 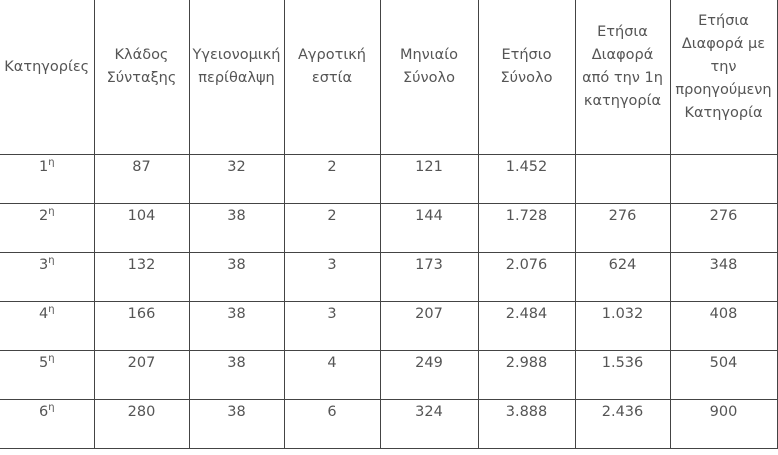 What do you see at coordinates (141, 277) in the screenshot?
I see `table-cell: 132` at bounding box center [141, 277].